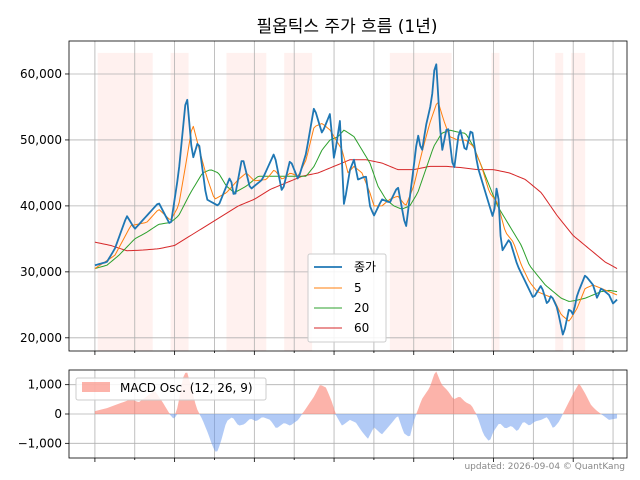 The height and width of the screenshot is (480, 640). I want to click on legend-entry-macd: MACD Osc. (12, 26, 9), so click(186, 388).